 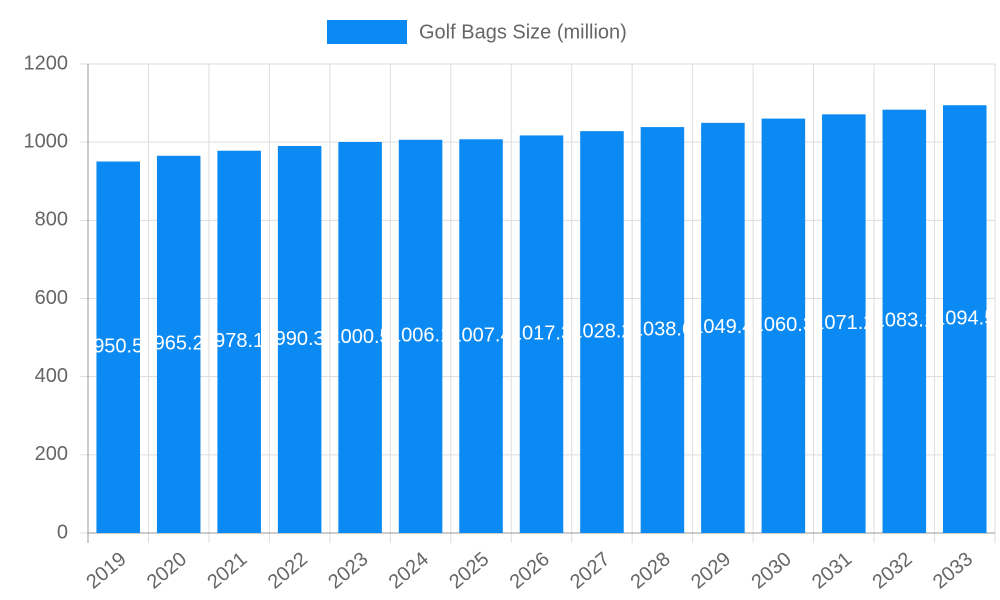 I want to click on value-label: 978.1, so click(x=239, y=341).